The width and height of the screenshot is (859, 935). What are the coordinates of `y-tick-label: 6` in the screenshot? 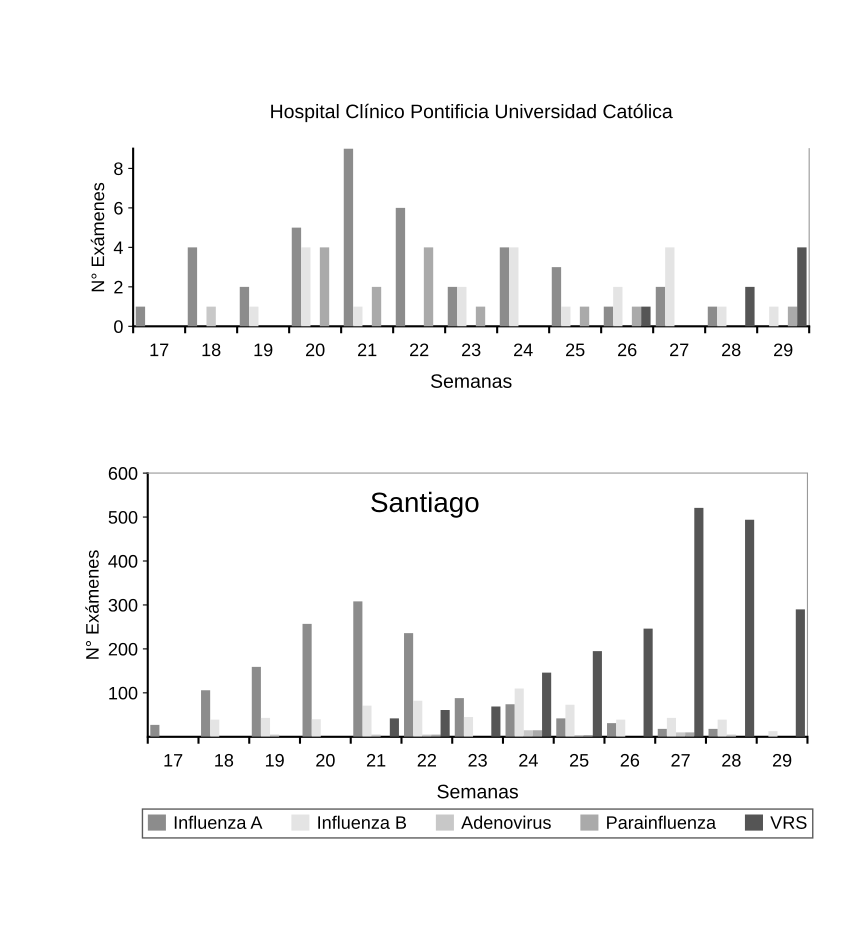 It's located at (118, 208).